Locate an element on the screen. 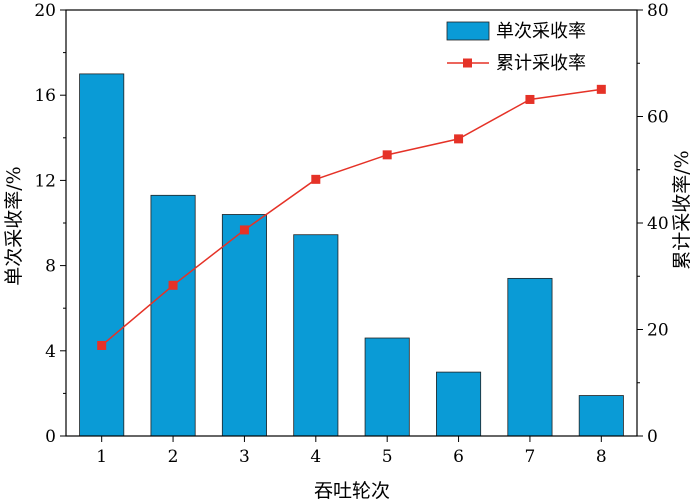 The width and height of the screenshot is (700, 504). y2-tick-label: 80 is located at coordinates (658, 11).